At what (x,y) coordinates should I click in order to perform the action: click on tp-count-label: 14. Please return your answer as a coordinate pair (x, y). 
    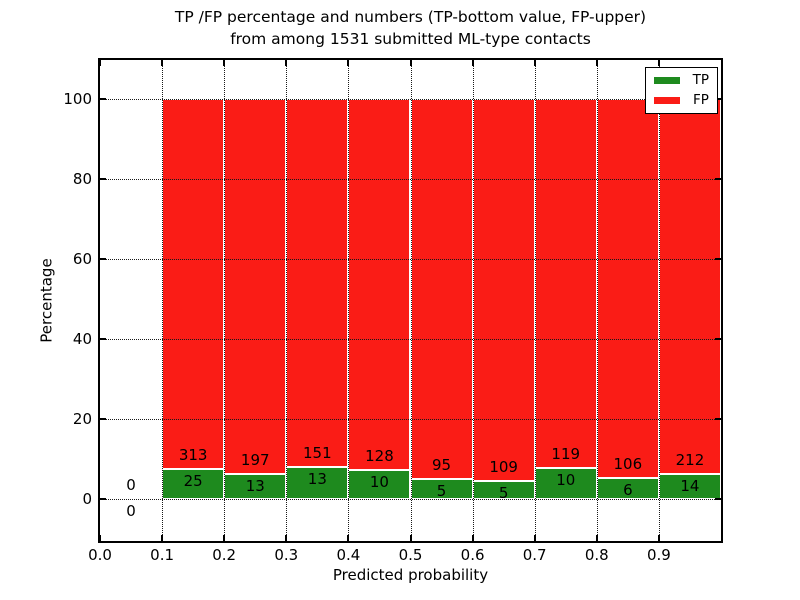
    Looking at the image, I should click on (690, 486).